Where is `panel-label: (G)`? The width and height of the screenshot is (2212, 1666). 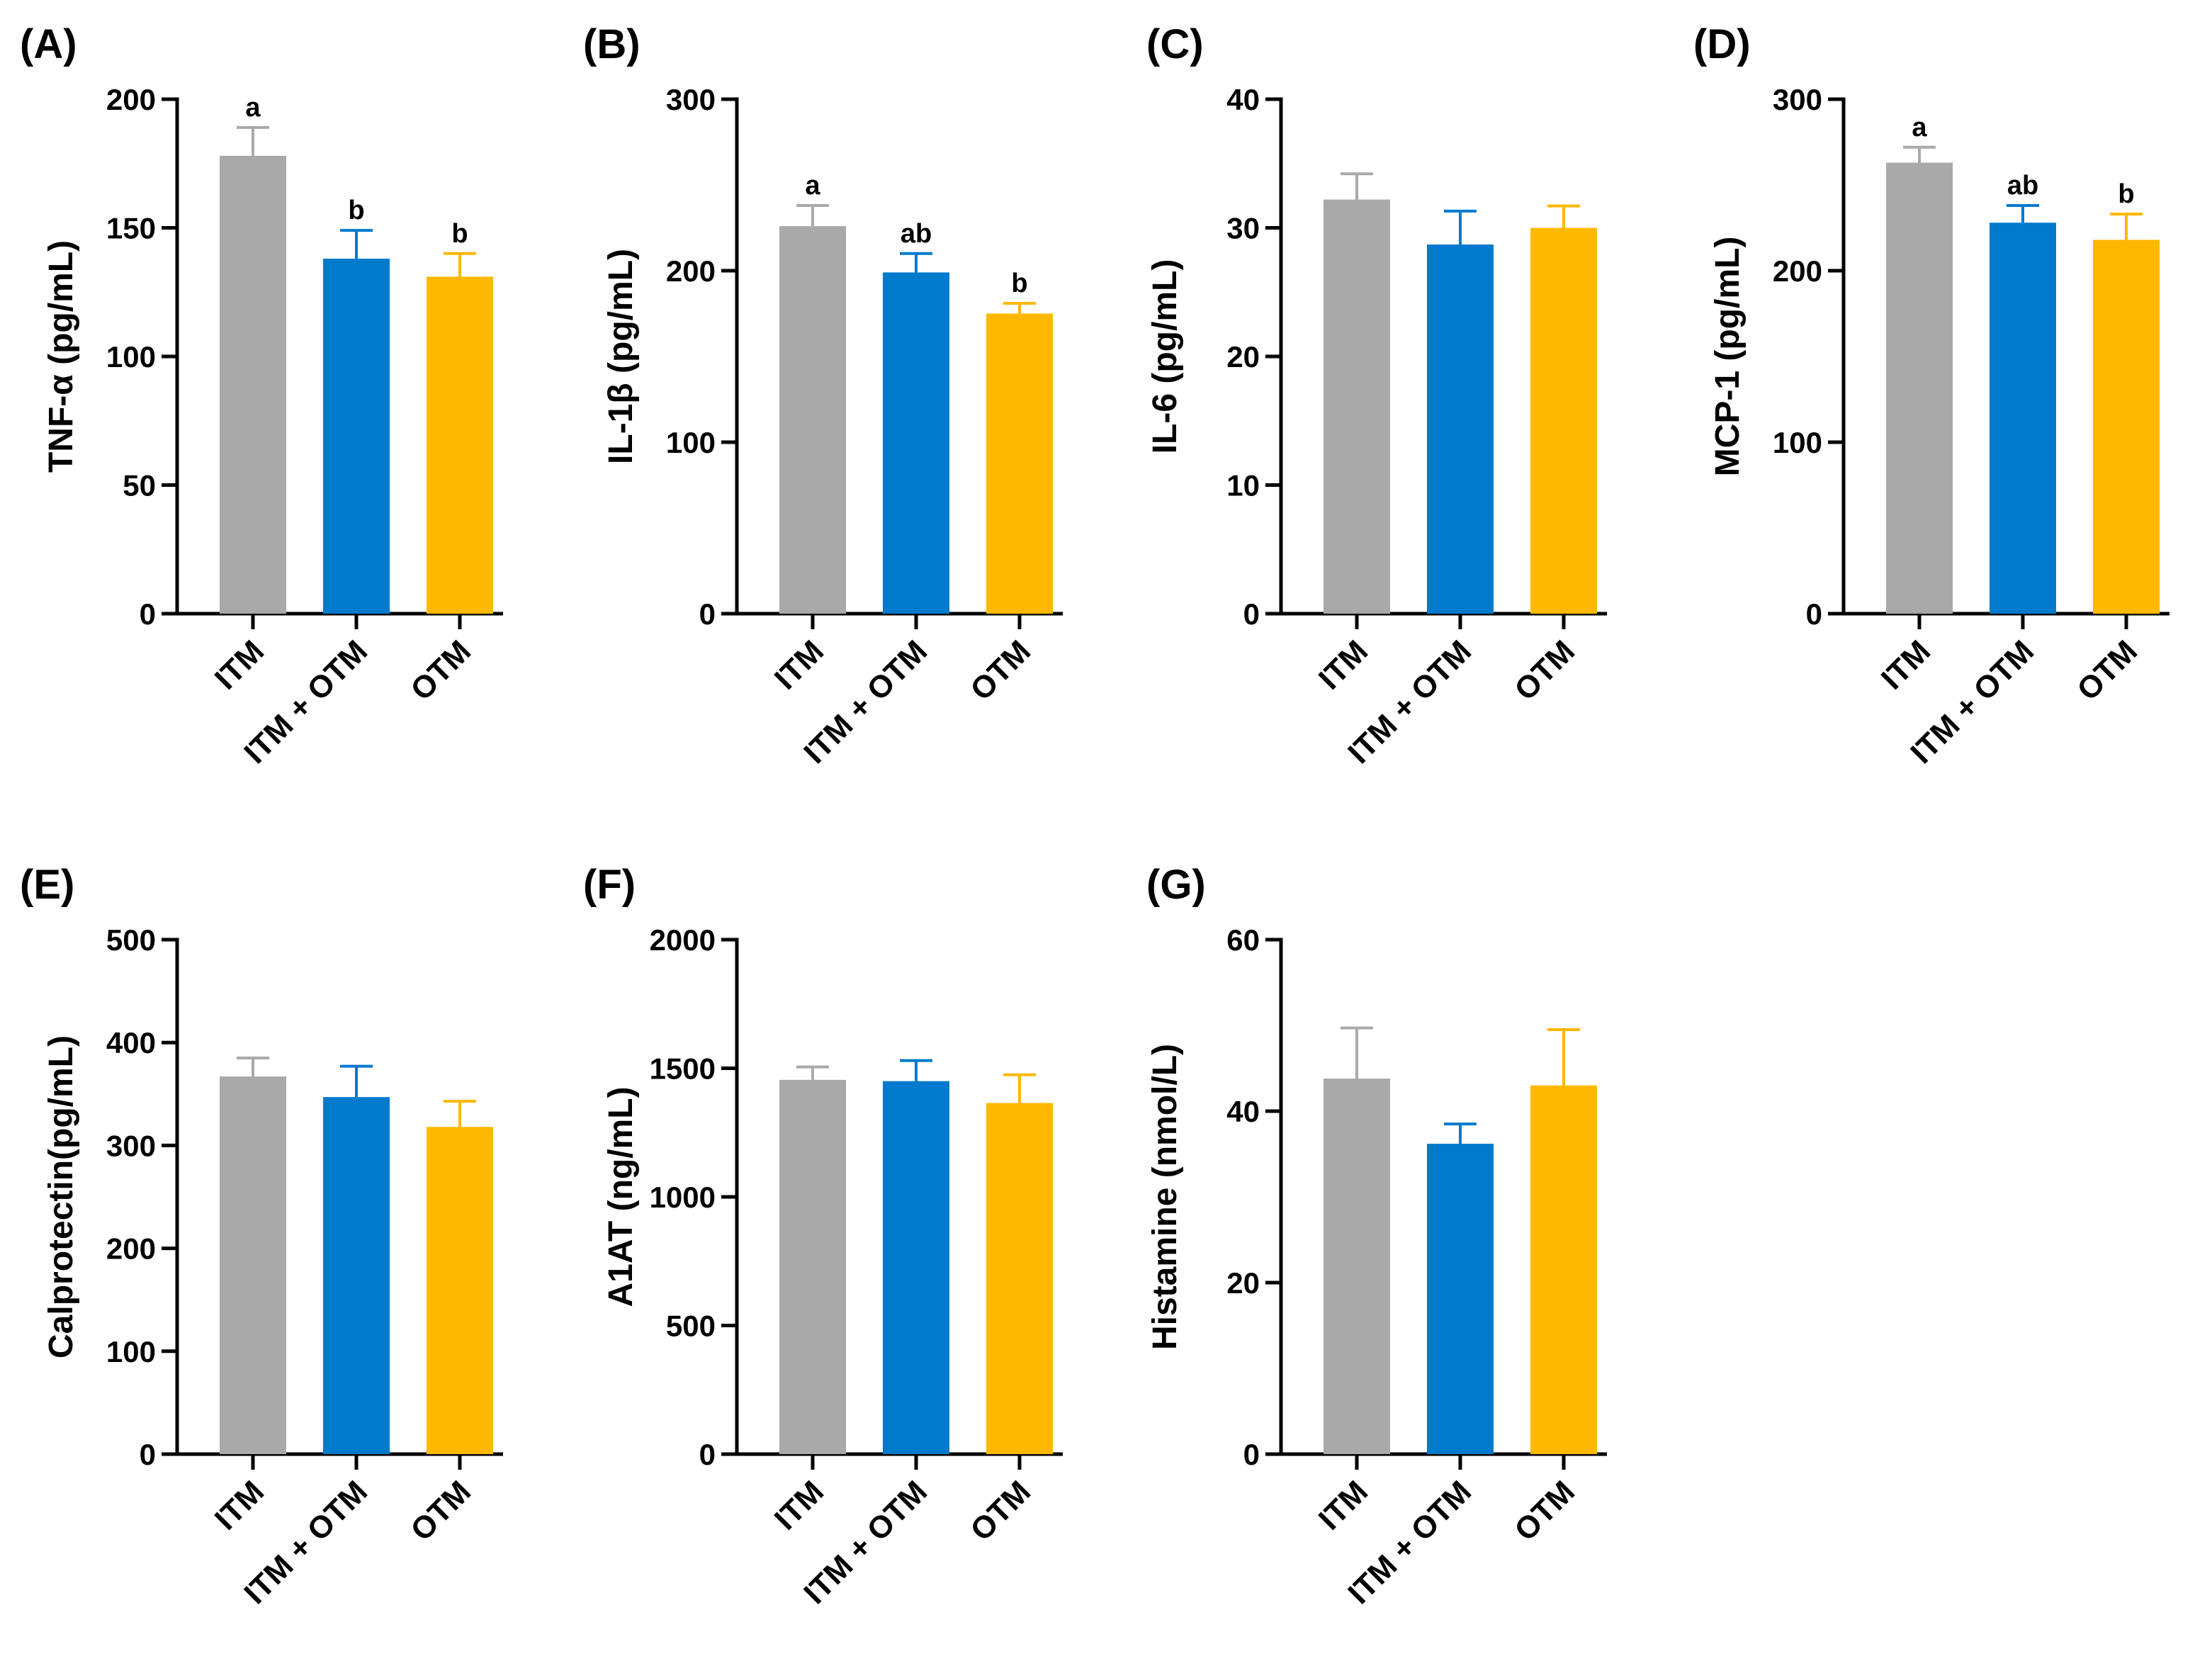 panel-label: (G) is located at coordinates (1176, 885).